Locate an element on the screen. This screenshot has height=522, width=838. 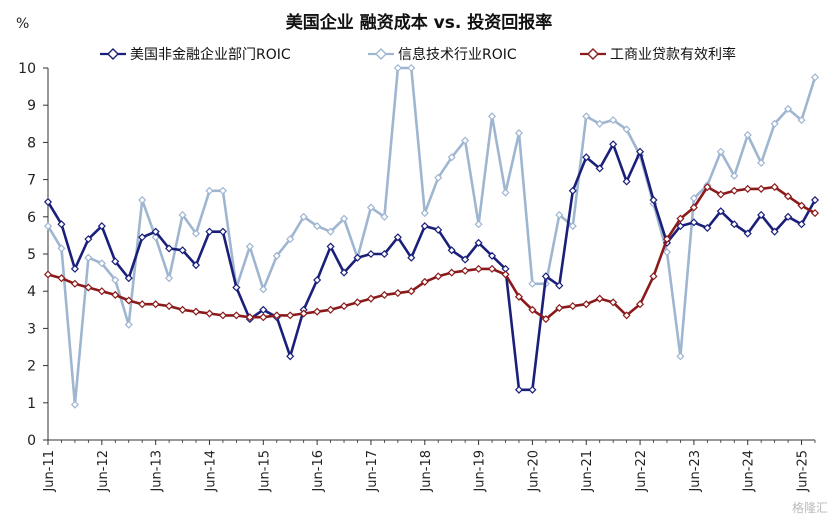
y-tick-label: 0 is located at coordinates (31, 441).